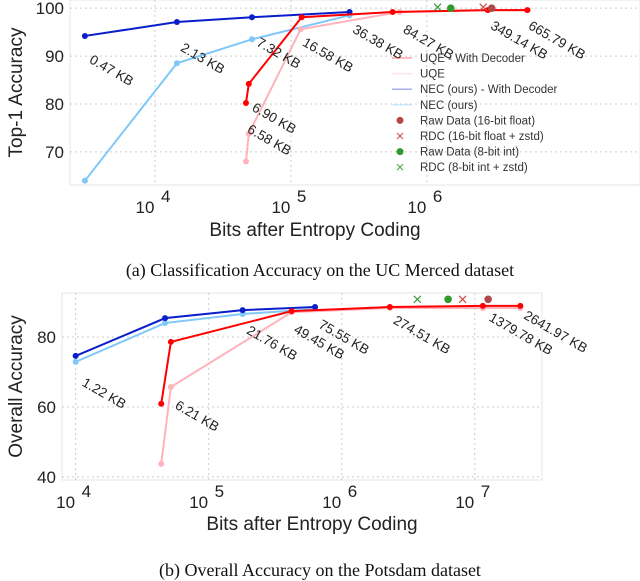  What do you see at coordinates (469, 153) in the screenshot?
I see `legend-entry: Raw Data (8-bit int)` at bounding box center [469, 153].